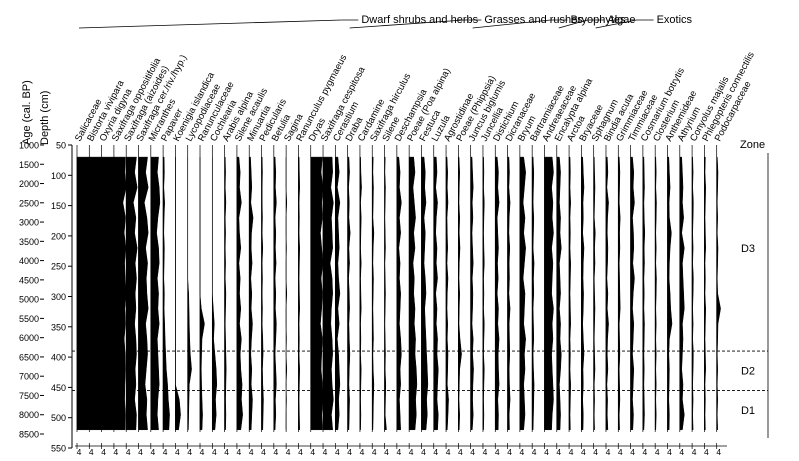 The height and width of the screenshot is (461, 799). What do you see at coordinates (29, 300) in the screenshot?
I see `age-tick-label: 5000` at bounding box center [29, 300].